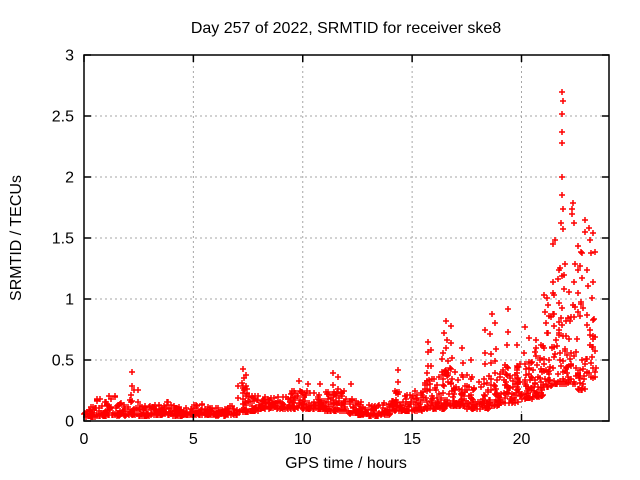 The width and height of the screenshot is (640, 480). Describe the element at coordinates (63, 361) in the screenshot. I see `y-tick-label: 0.5` at that location.